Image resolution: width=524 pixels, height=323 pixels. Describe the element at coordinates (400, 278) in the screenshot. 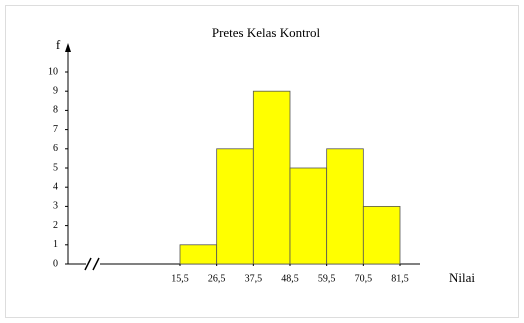

I see `x-tick-label: 81,5` at that location.